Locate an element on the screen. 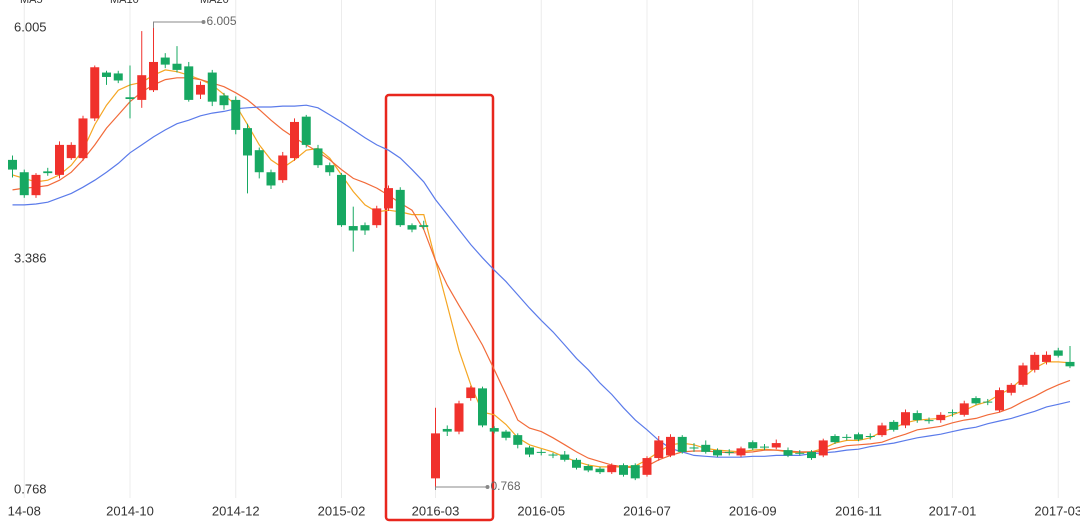  max-annotation-line is located at coordinates (178, 24).